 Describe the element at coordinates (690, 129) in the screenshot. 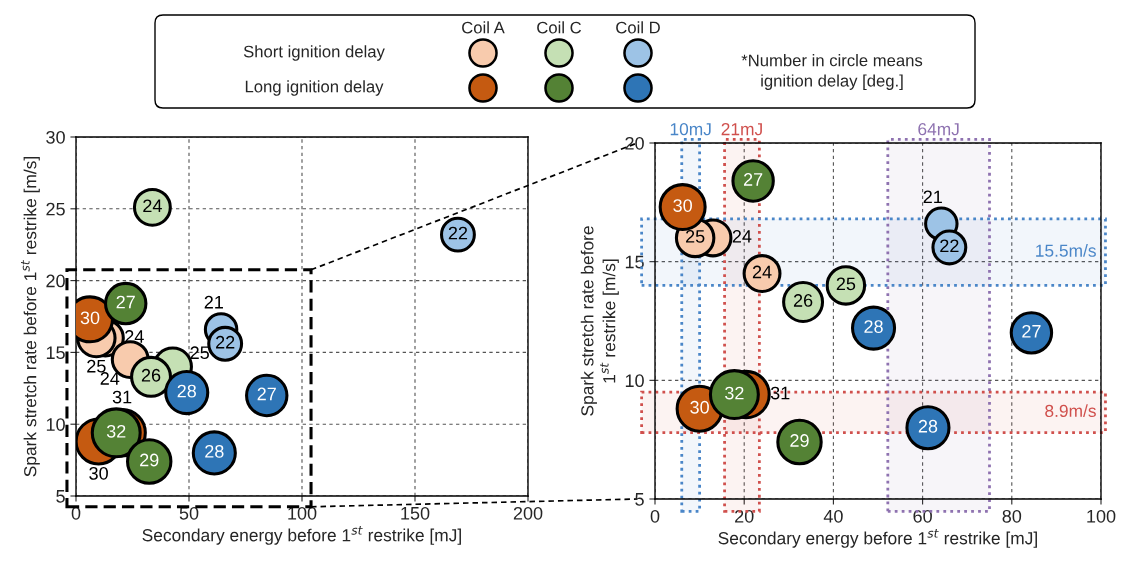

I see `band-label: 10mJ` at that location.